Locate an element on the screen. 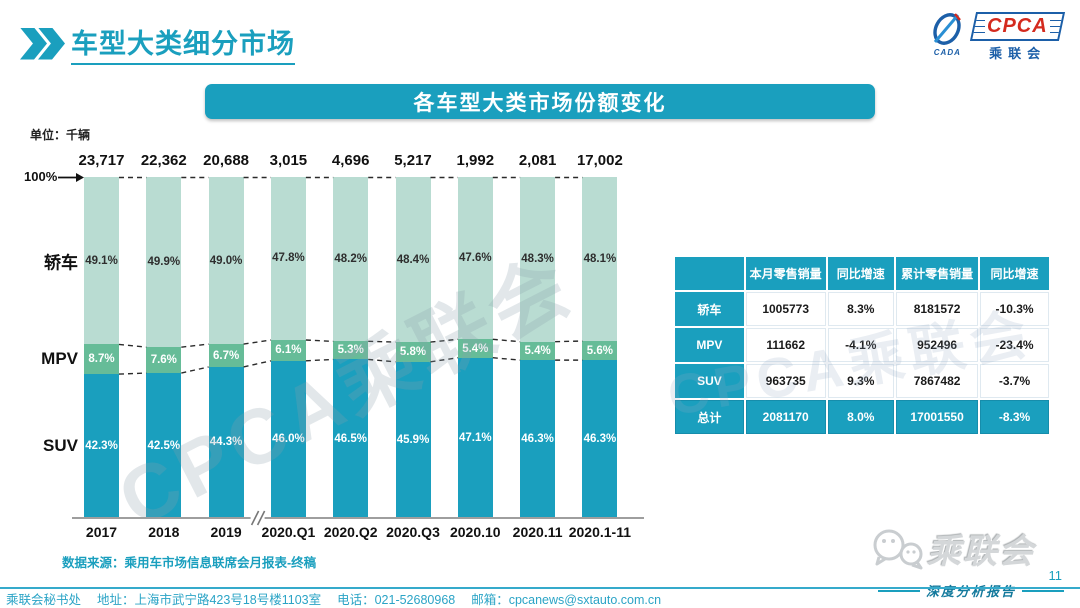 The height and width of the screenshot is (608, 1080). bar-segment: 48.1% is located at coordinates (600, 259).